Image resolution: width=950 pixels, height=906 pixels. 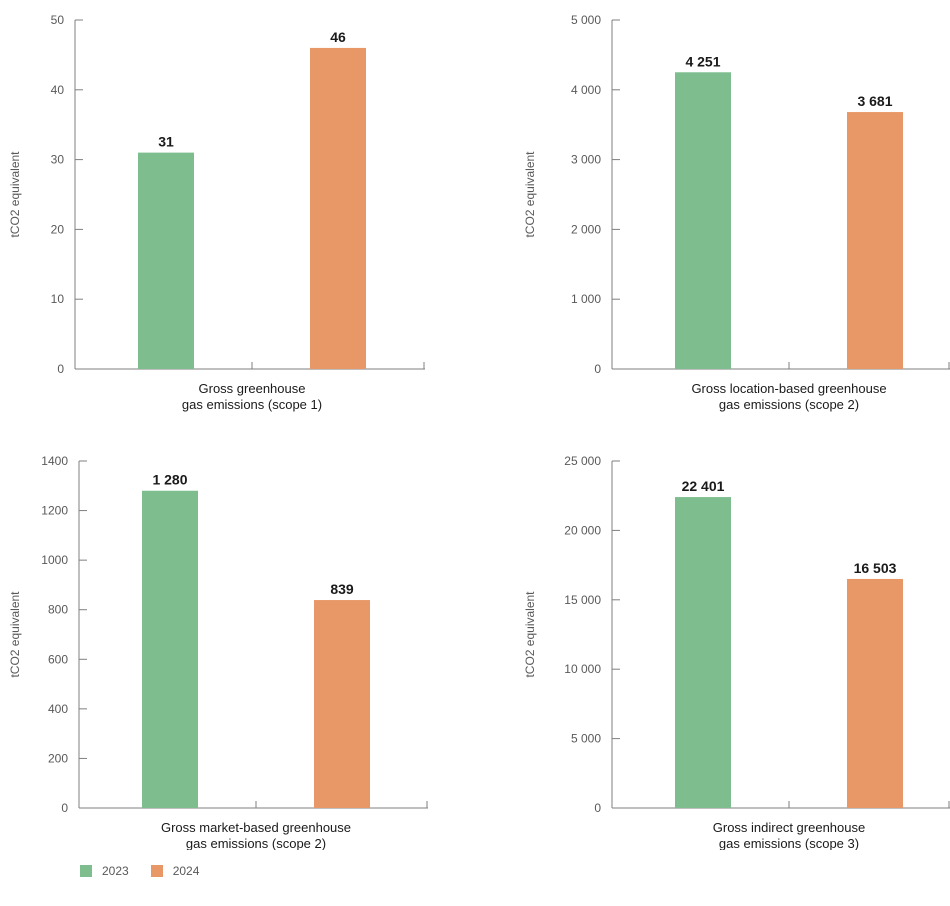 I want to click on chart-4-y-tick-label-1: 0, so click(x=597, y=808).